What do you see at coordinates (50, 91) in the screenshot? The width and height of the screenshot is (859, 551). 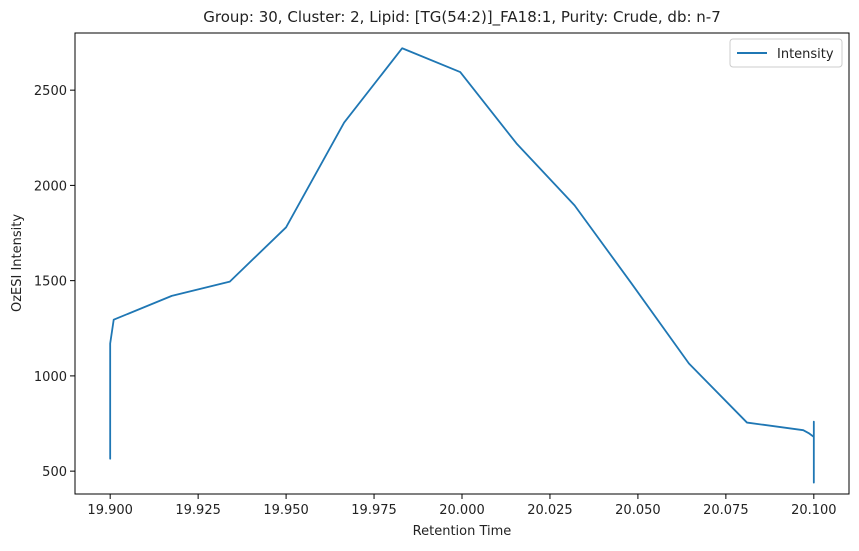 I see `y-tick-label: 2500` at bounding box center [50, 91].